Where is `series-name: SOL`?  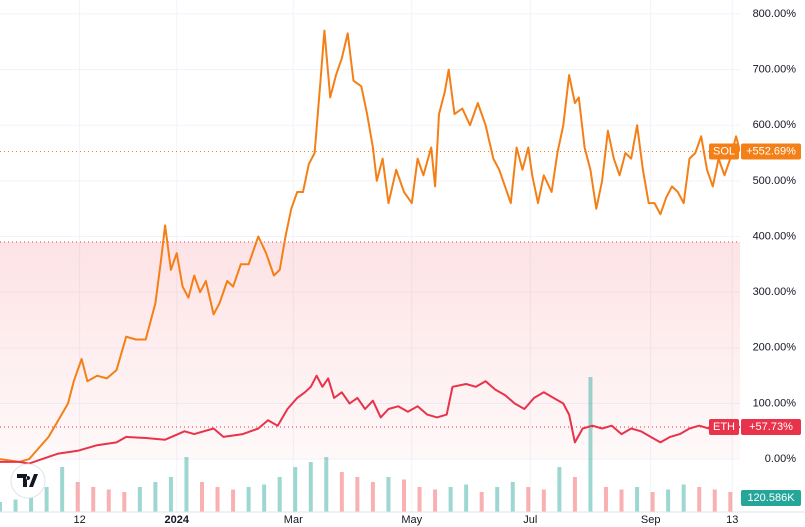
series-name: SOL is located at coordinates (724, 151).